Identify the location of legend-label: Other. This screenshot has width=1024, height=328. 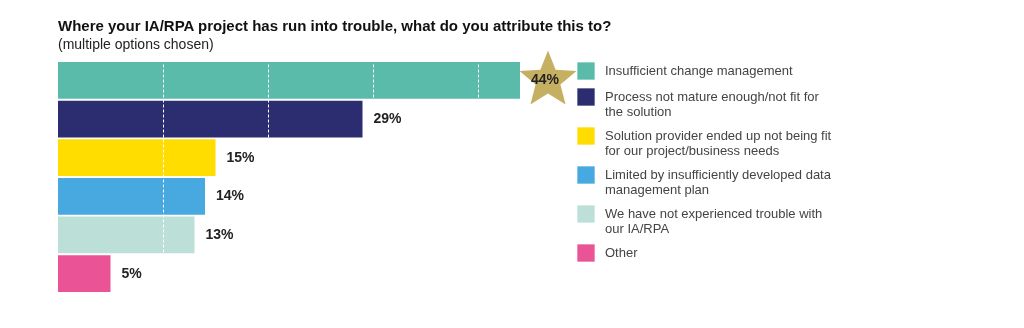
(622, 252).